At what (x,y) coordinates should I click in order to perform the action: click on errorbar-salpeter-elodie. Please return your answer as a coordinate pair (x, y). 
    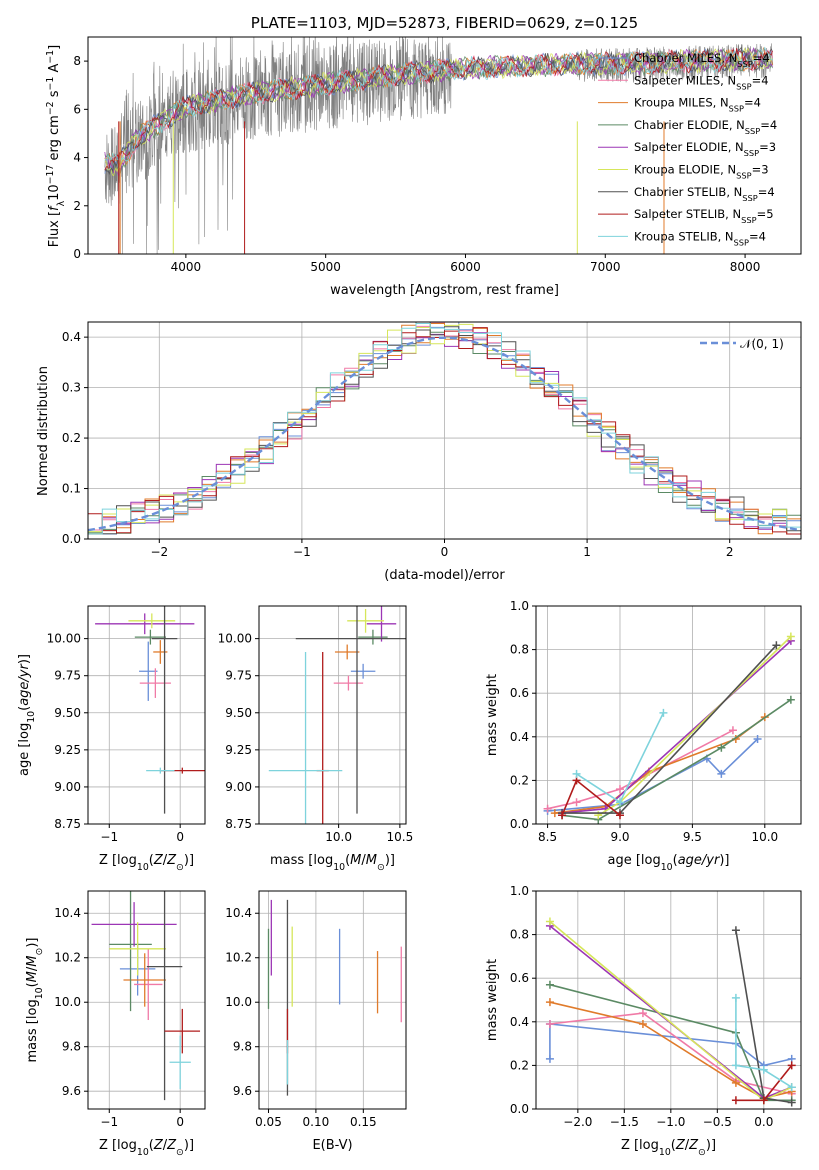
    Looking at the image, I should click on (381, 624).